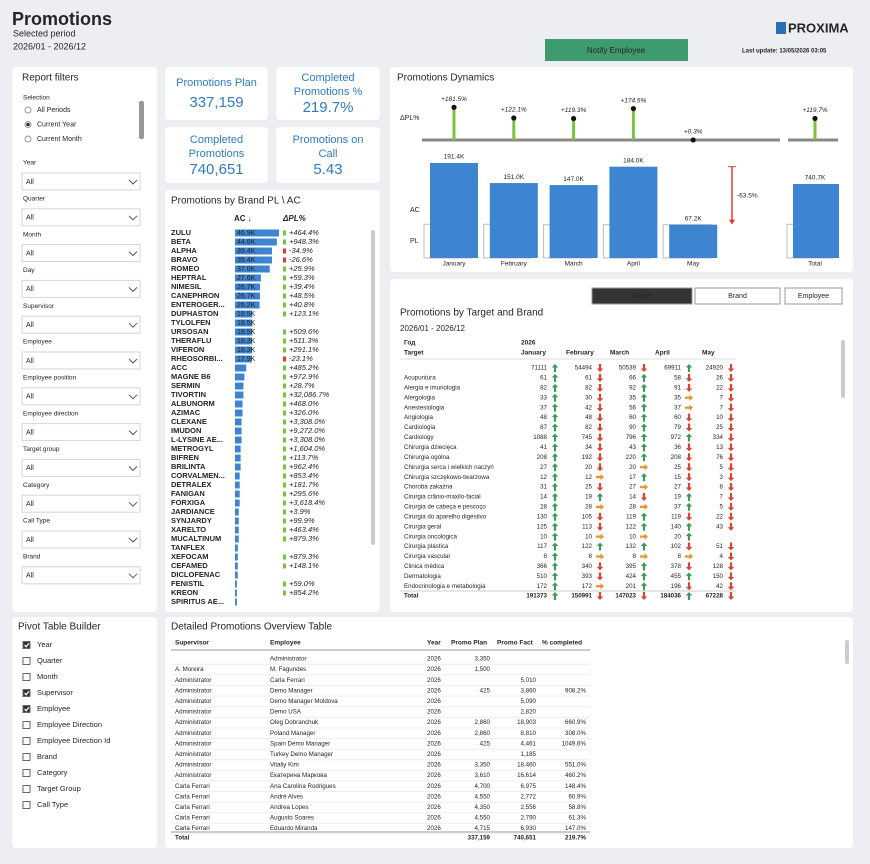  What do you see at coordinates (628, 368) in the screenshot?
I see `cell: 50539` at bounding box center [628, 368].